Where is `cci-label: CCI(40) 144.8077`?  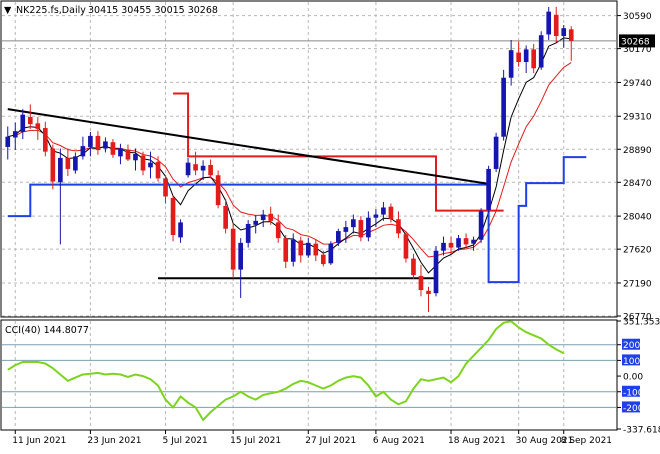 cci-label: CCI(40) 144.8077 is located at coordinates (47, 330).